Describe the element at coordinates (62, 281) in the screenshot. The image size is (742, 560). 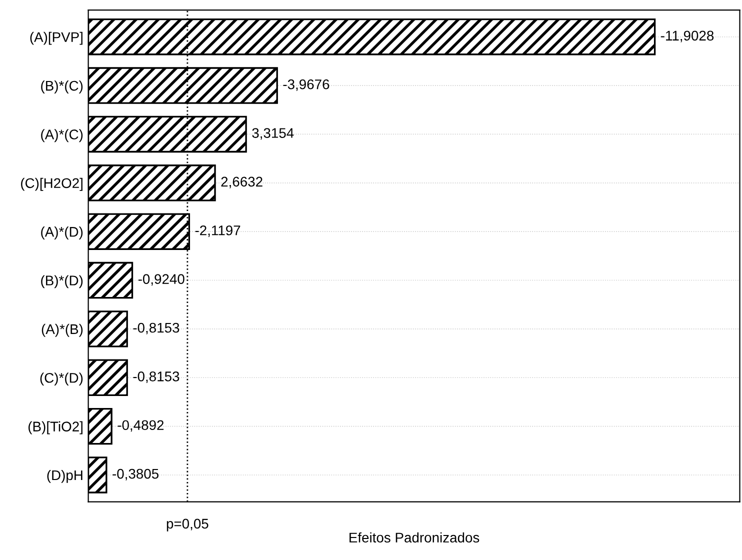
I see `y-tick-label: (B)*(D)` at that location.